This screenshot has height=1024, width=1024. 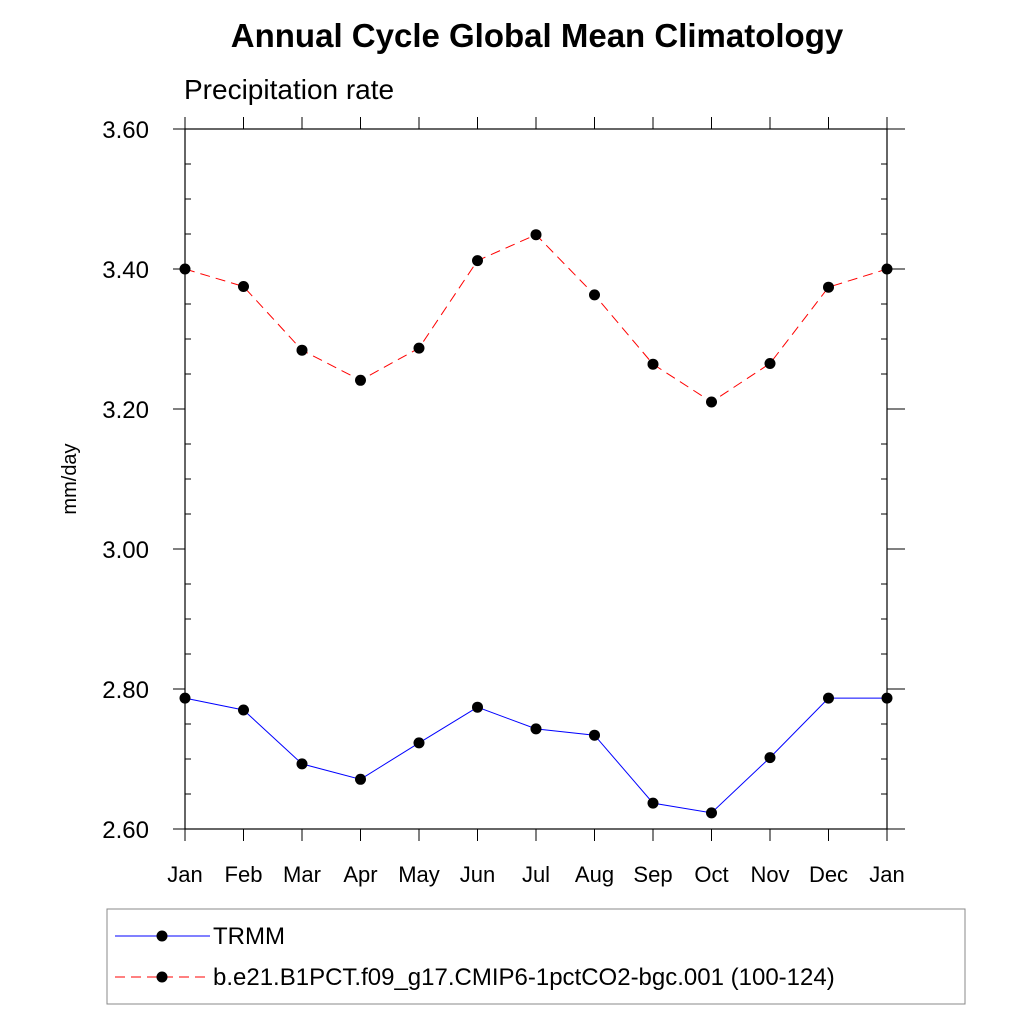 What do you see at coordinates (125, 550) in the screenshot?
I see `y-tick-label: 3.00` at bounding box center [125, 550].